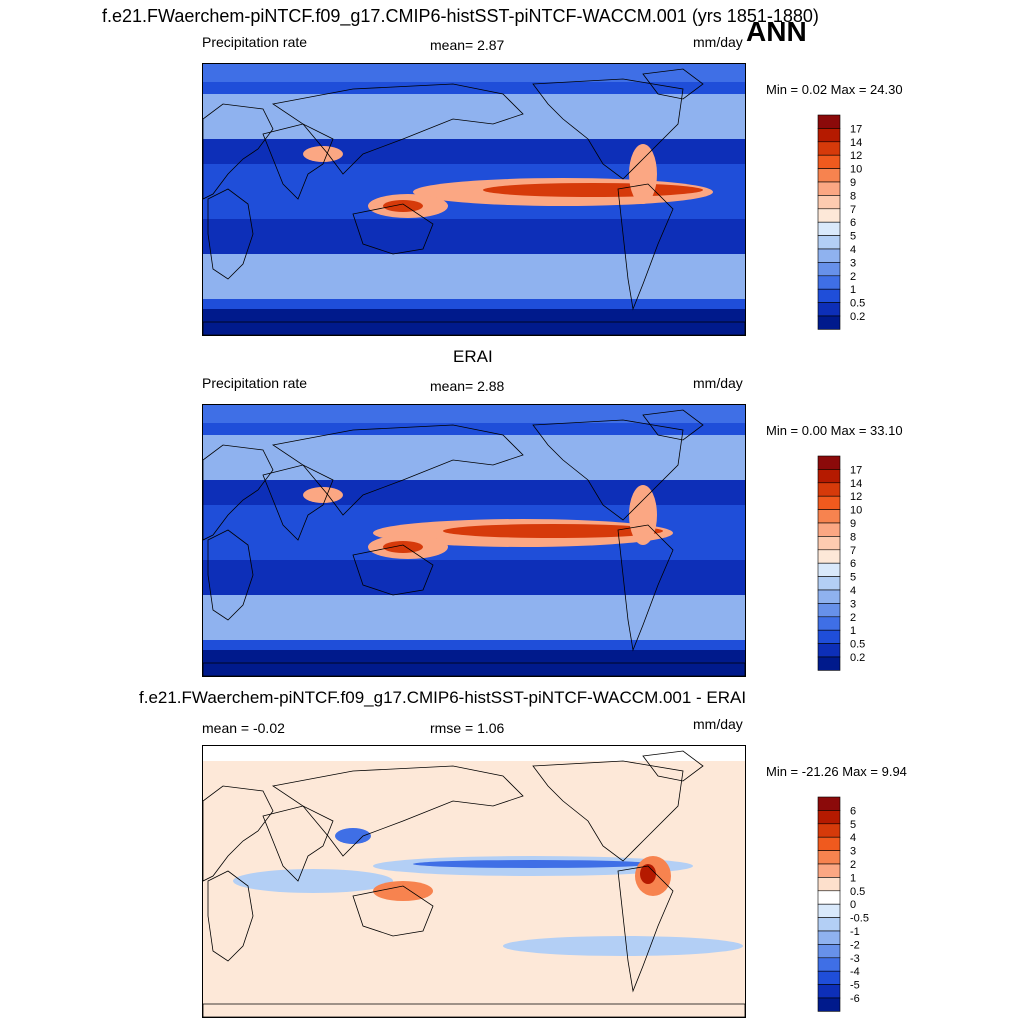  I want to click on maritime-continent-core, so click(403, 206).